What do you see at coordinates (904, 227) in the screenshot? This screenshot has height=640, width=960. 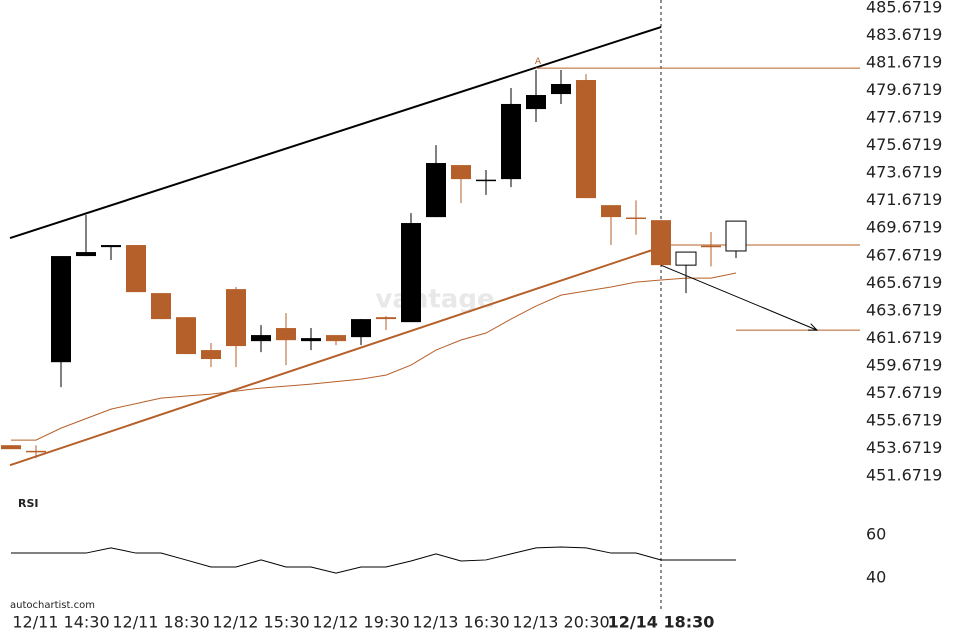 I see `y-tick-label: 469.6719` at bounding box center [904, 227].